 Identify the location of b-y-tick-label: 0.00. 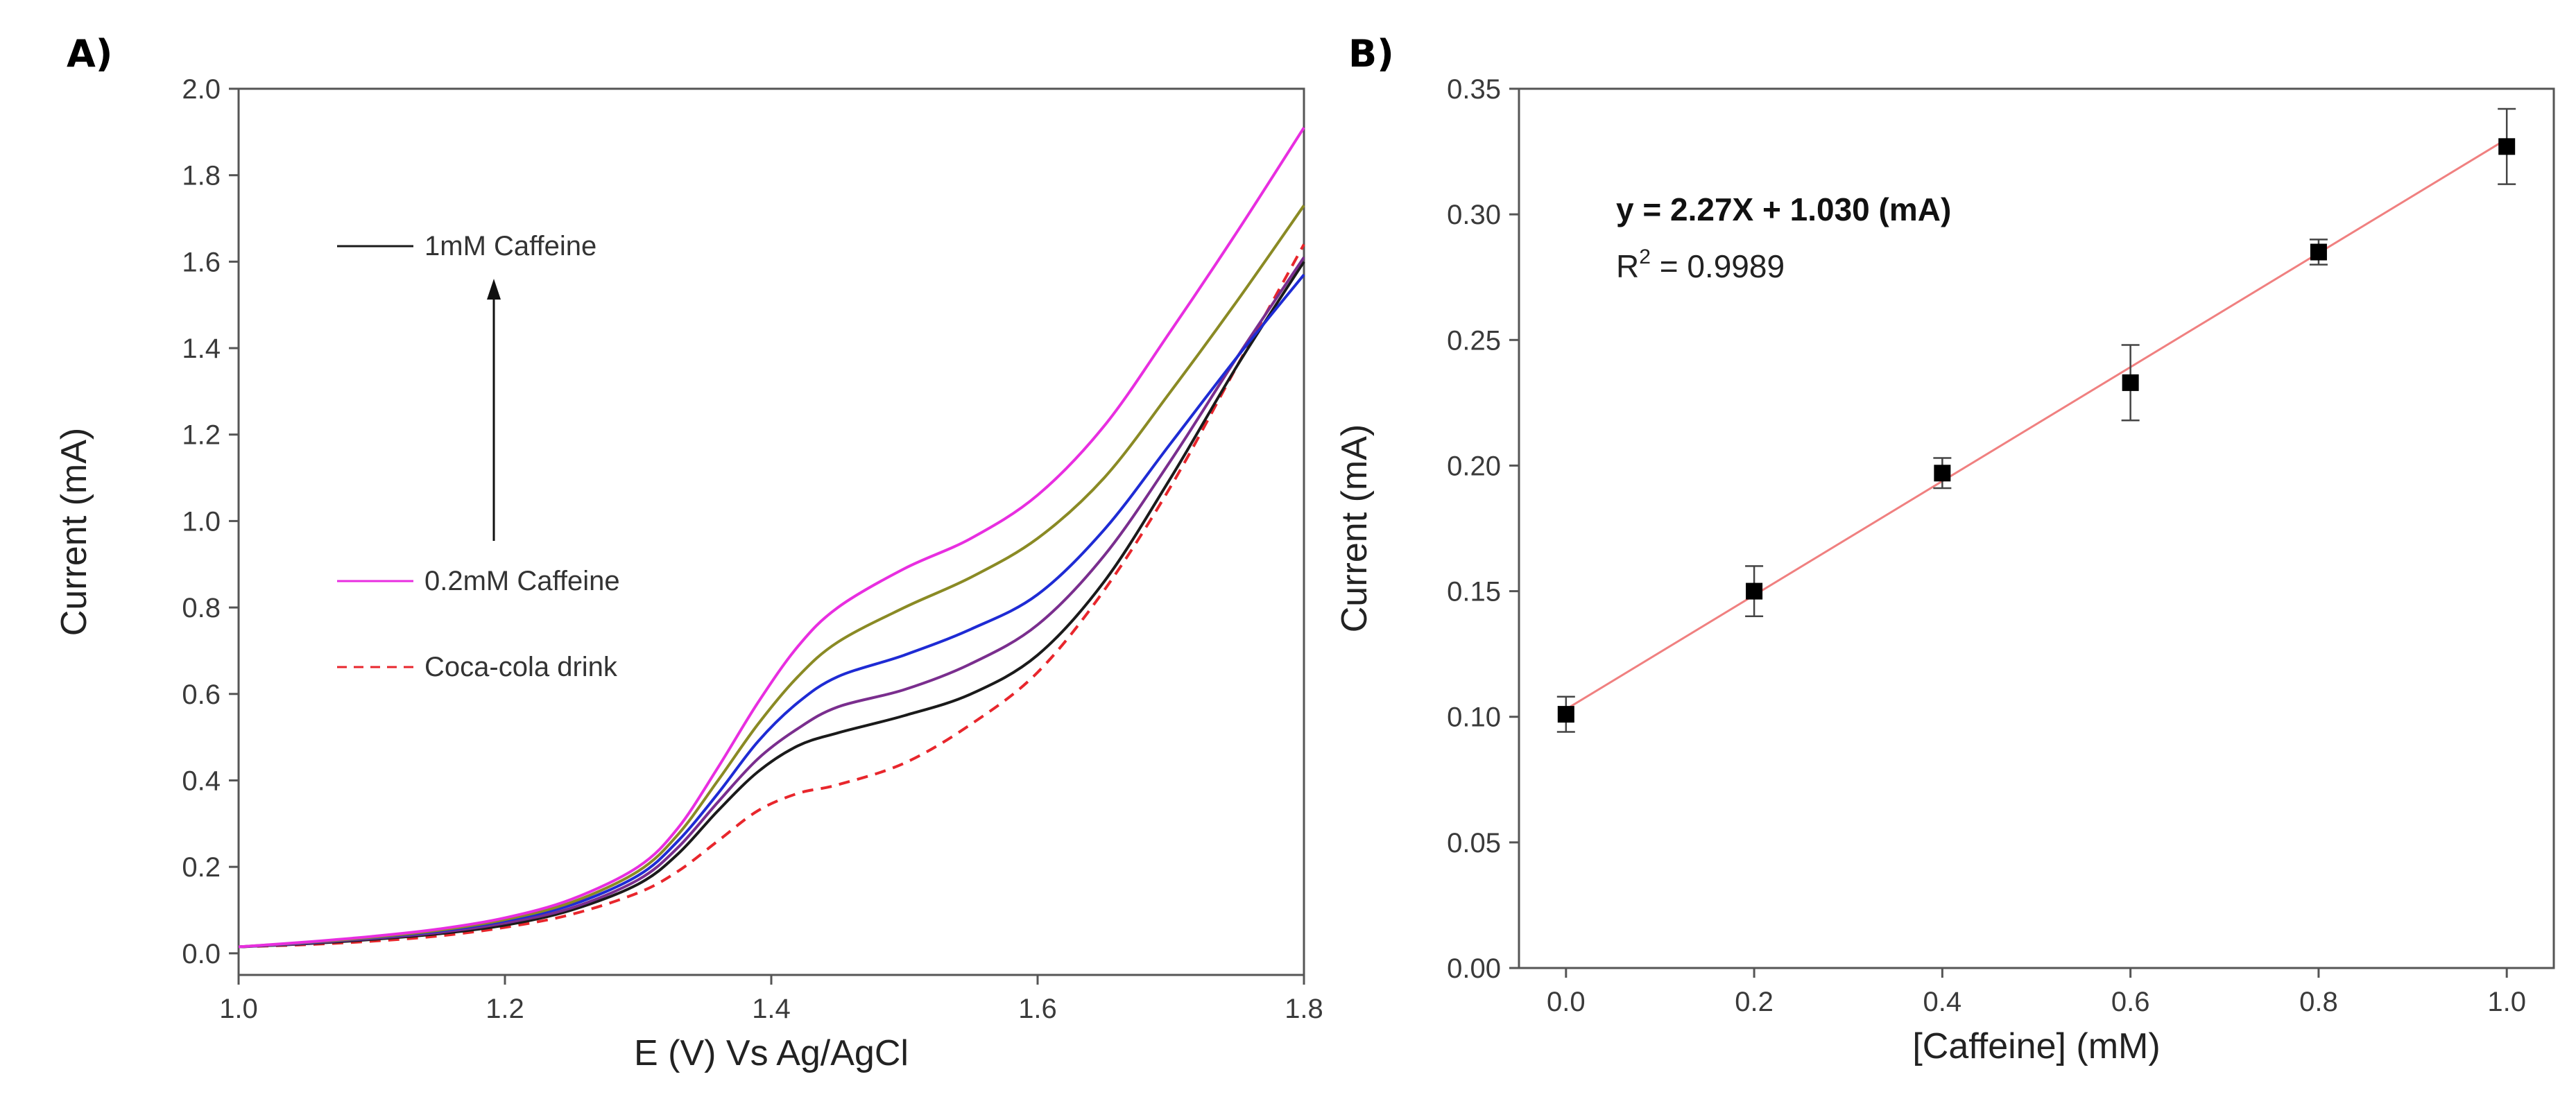
(1474, 968).